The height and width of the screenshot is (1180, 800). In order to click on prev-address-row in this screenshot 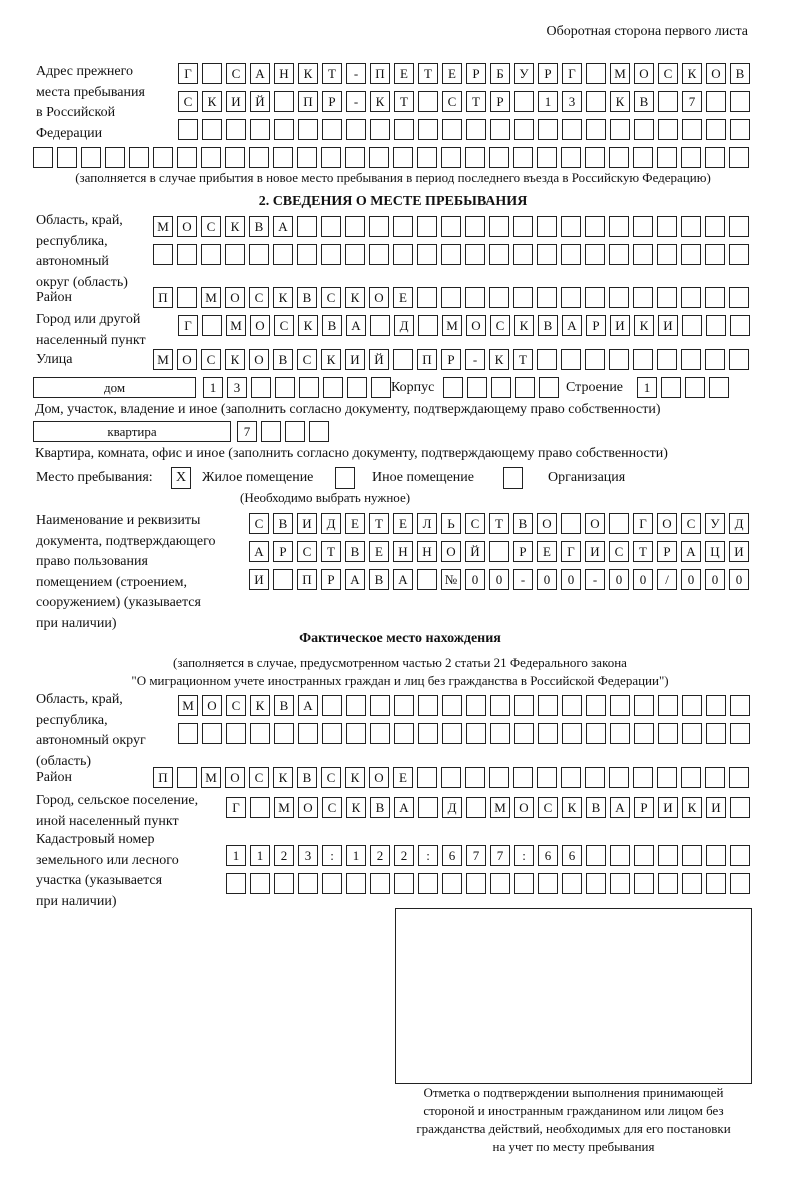, I will do `click(391, 157)`.